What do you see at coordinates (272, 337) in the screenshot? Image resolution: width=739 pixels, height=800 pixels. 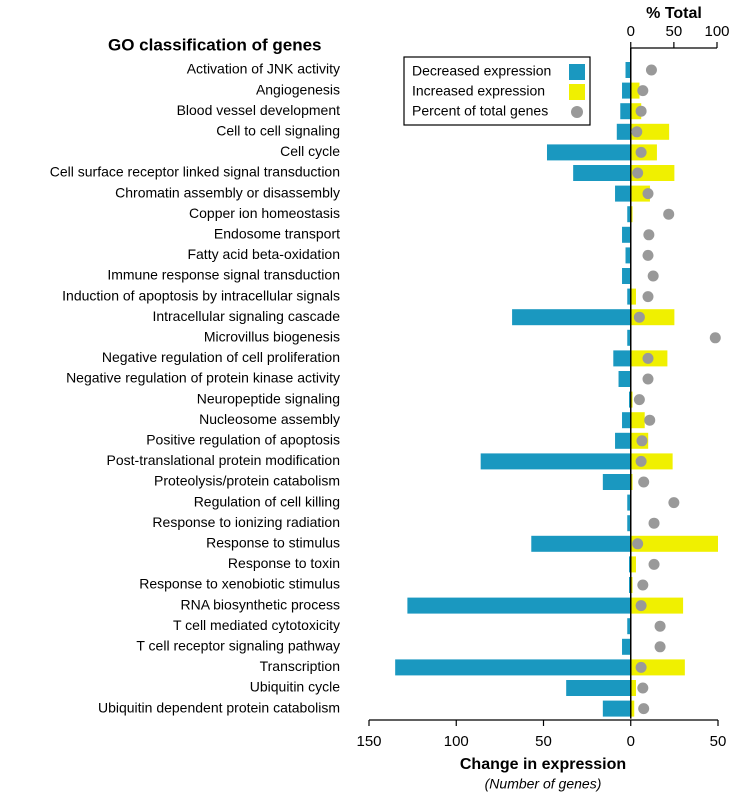 I see `category-label: Microvillus biogenesis` at bounding box center [272, 337].